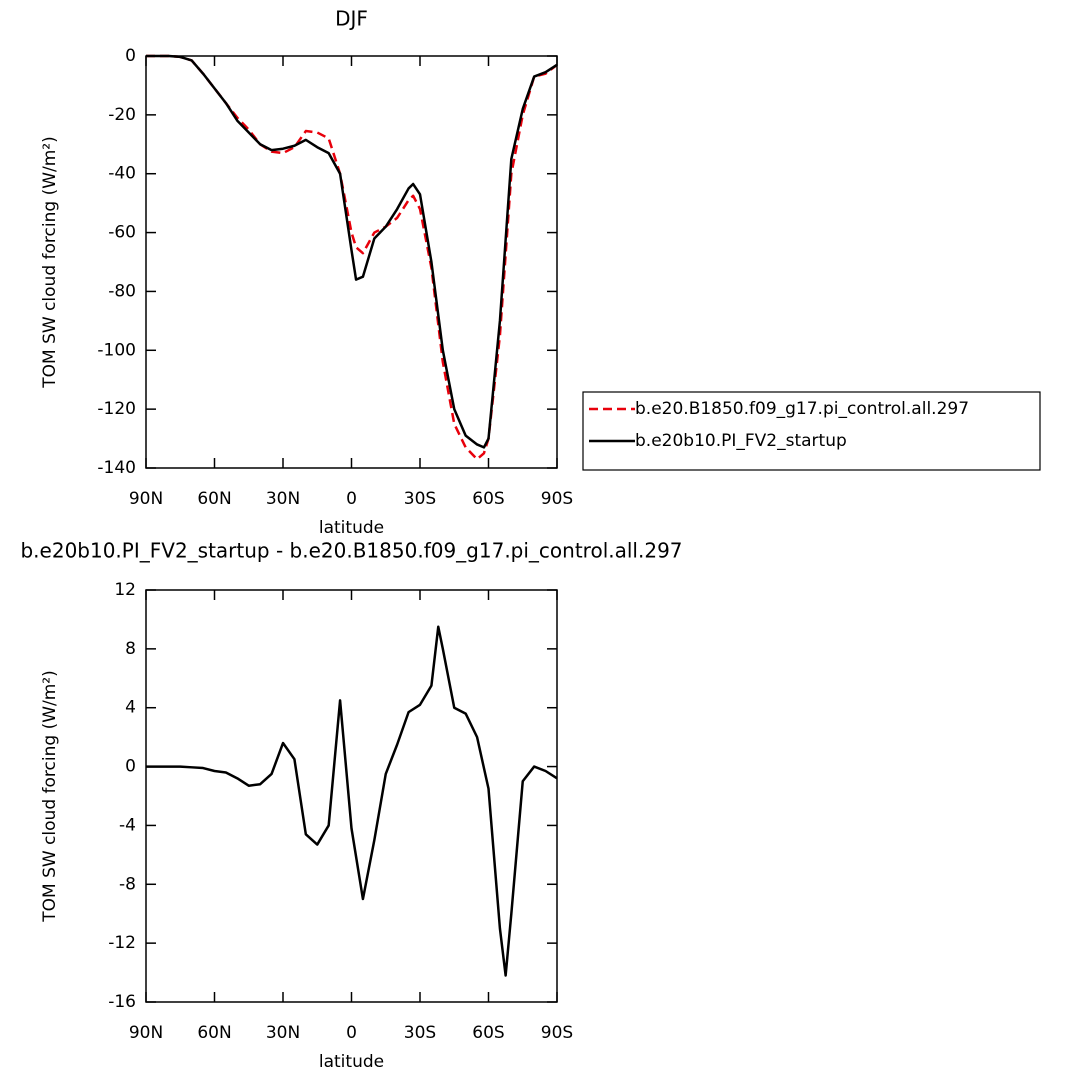 The width and height of the screenshot is (1077, 1079). What do you see at coordinates (116, 409) in the screenshot?
I see `y-tick-label: -120` at bounding box center [116, 409].